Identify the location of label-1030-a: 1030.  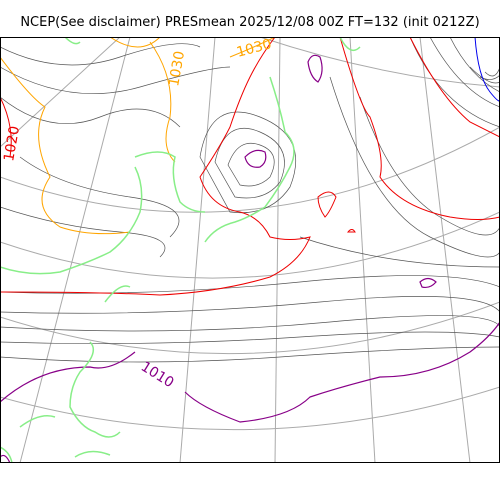
(177, 69).